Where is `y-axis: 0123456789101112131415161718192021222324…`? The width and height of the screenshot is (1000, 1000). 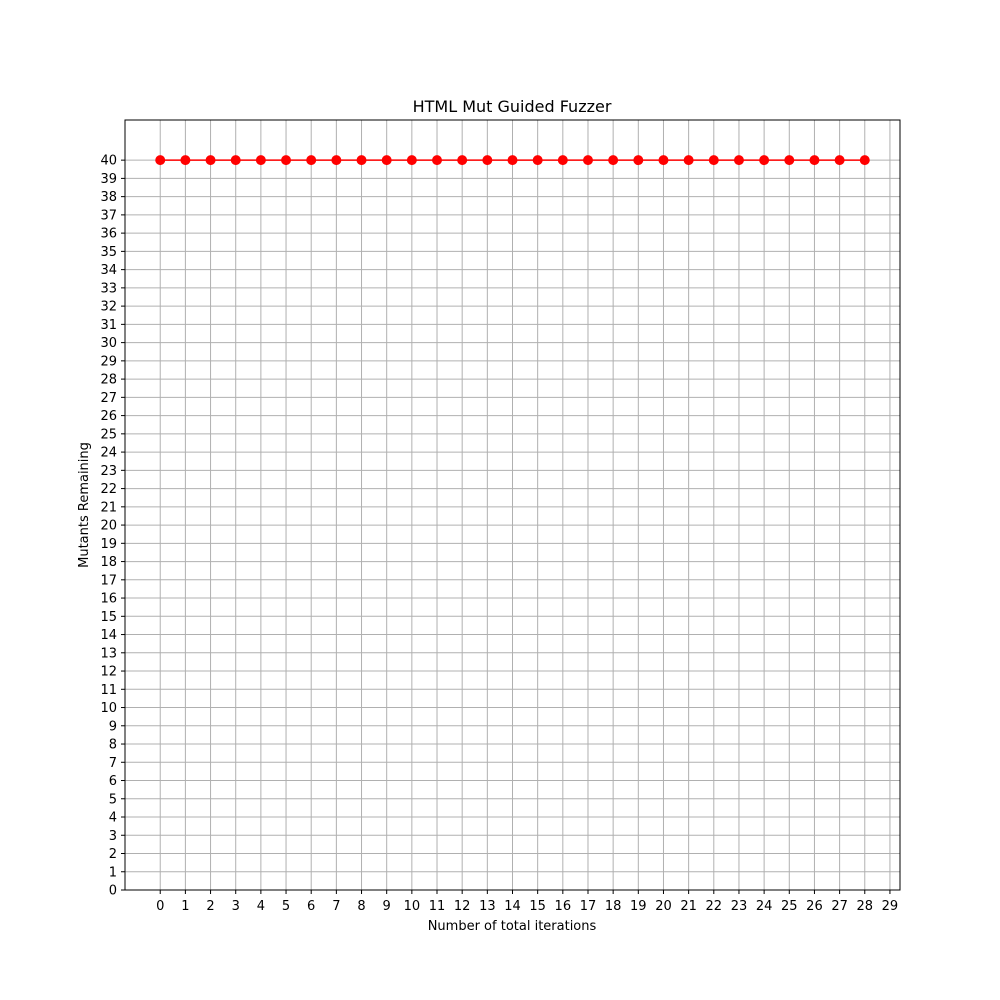
y-axis: 0123456789101112131415161718192021222324… is located at coordinates (112, 526).